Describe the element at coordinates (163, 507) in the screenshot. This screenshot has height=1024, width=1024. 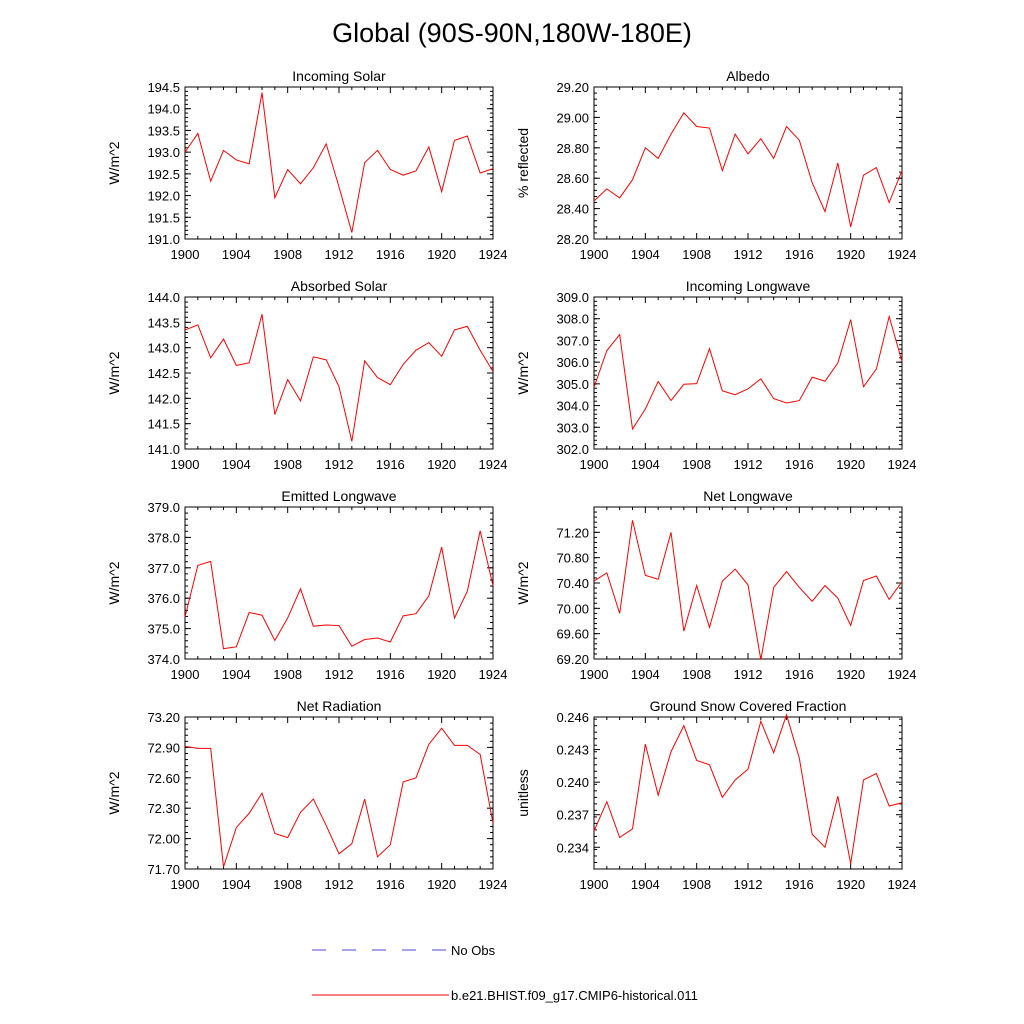
I see `y-tick-label: 379.0` at that location.